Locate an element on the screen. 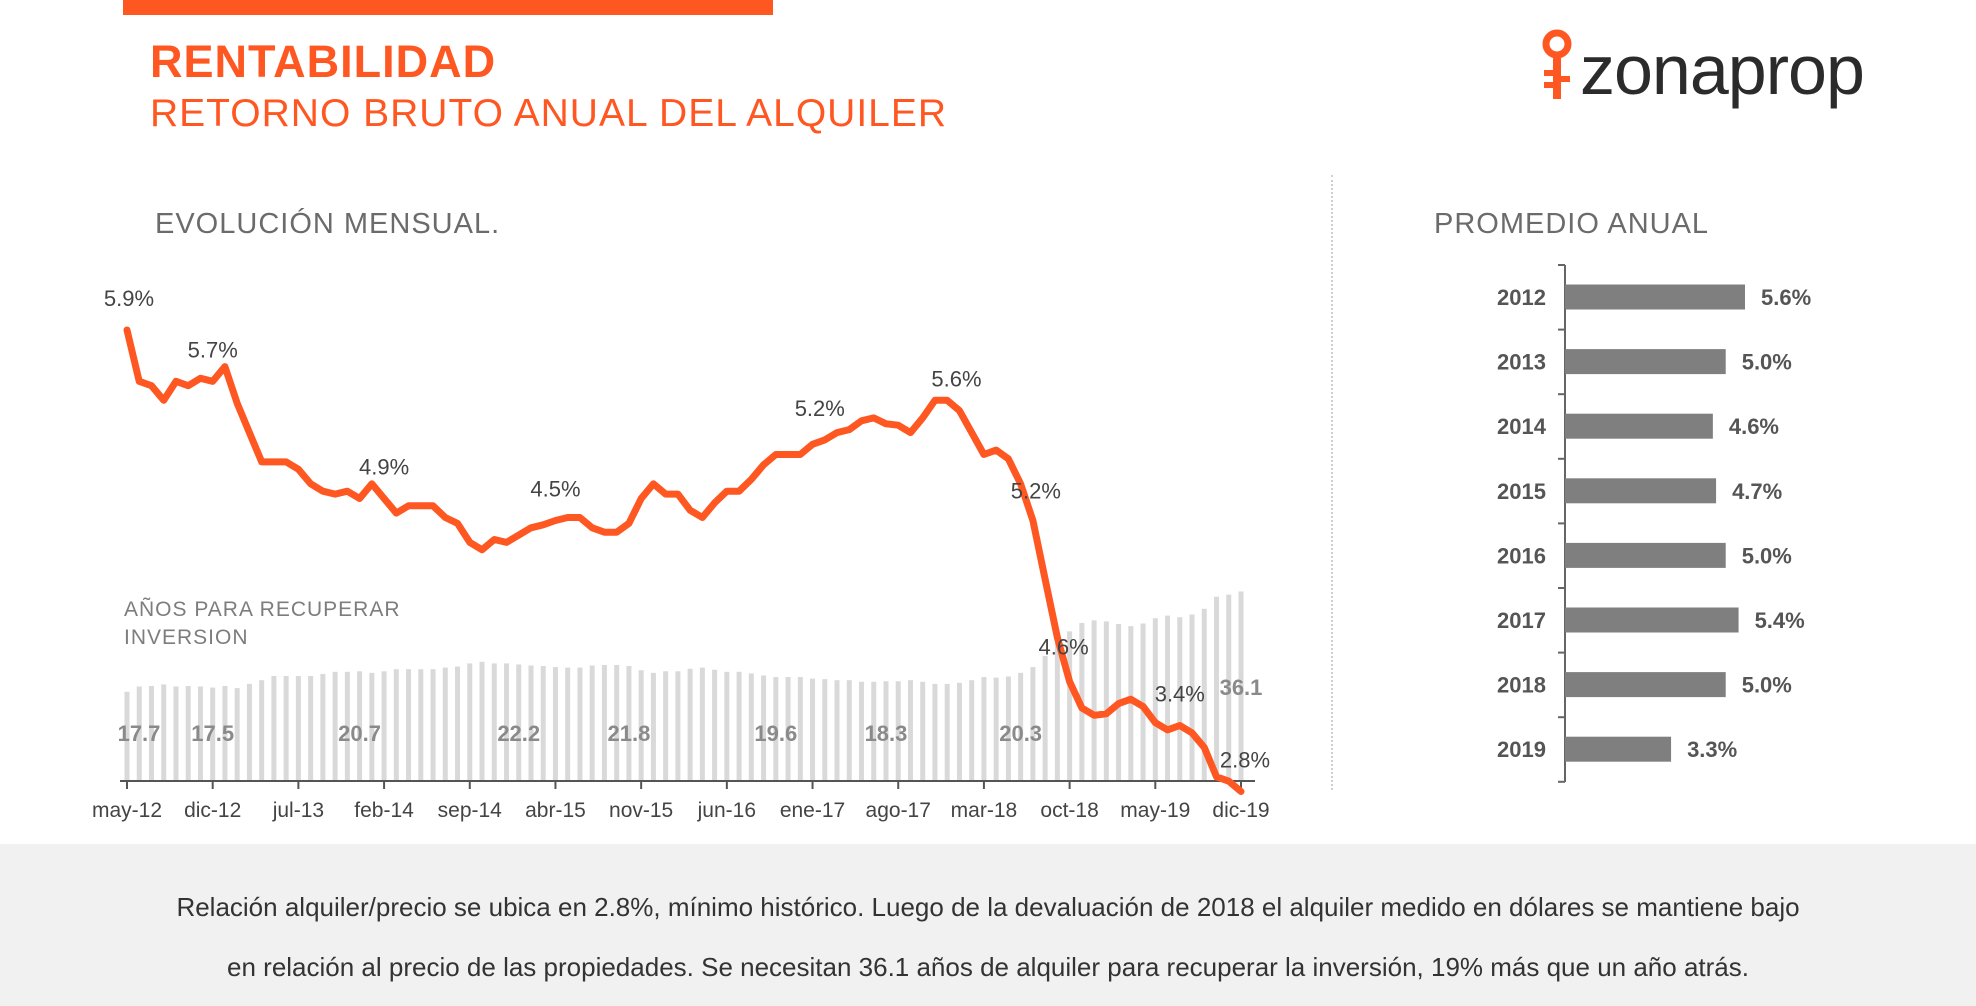 The height and width of the screenshot is (1006, 1976). x-tick-label: abr-15 is located at coordinates (555, 810).